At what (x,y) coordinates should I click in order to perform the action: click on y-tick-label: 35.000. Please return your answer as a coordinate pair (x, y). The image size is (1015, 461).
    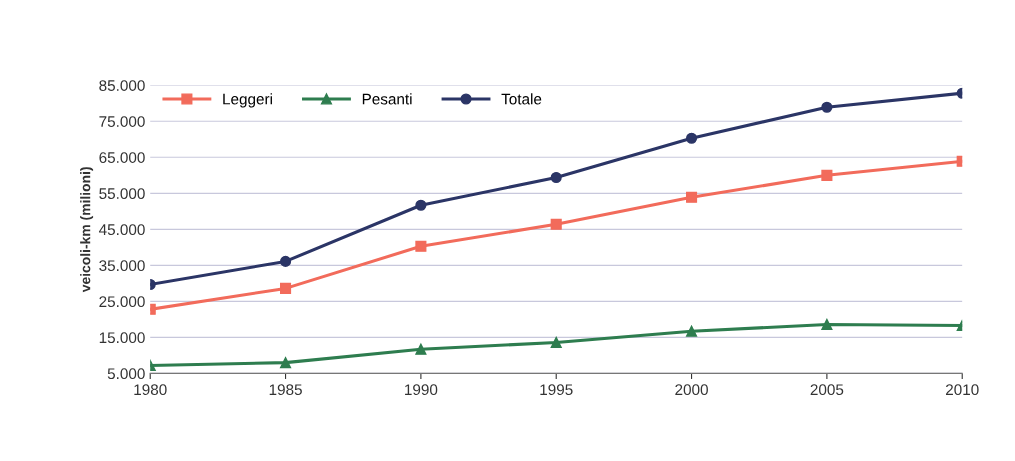
    Looking at the image, I should click on (122, 266).